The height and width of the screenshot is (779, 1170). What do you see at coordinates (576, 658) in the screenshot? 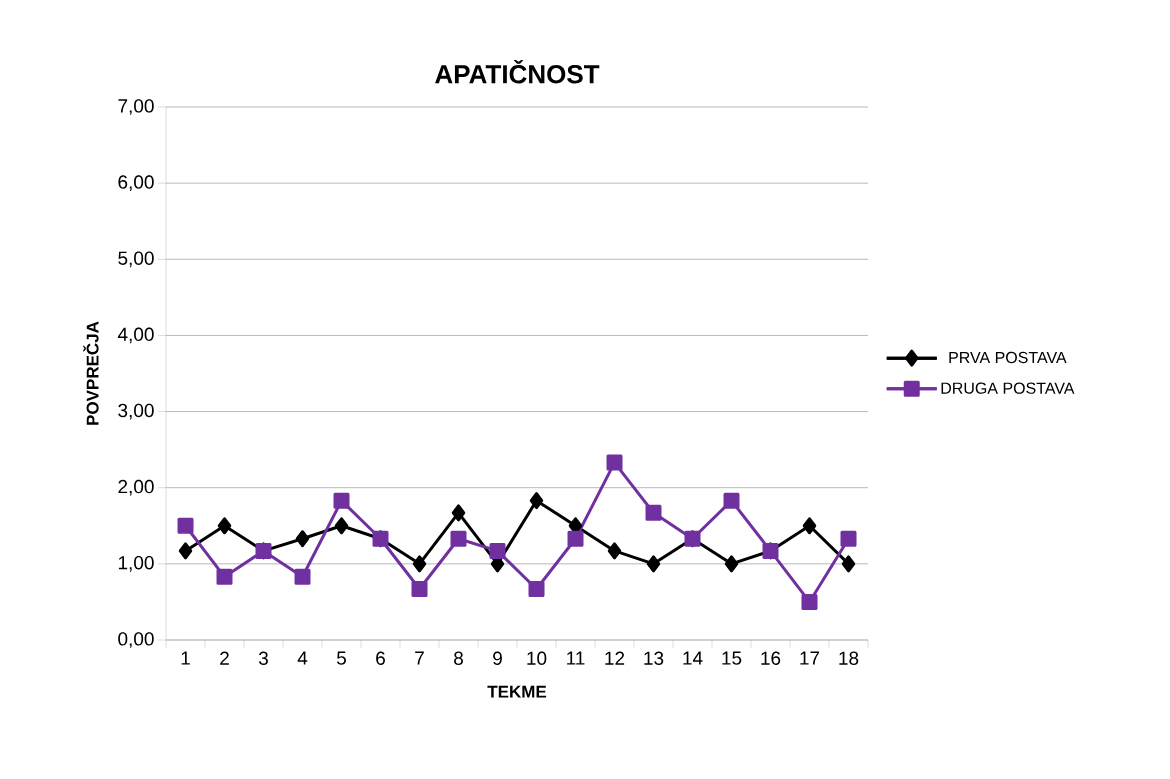
I see `x-tick-label: 11` at bounding box center [576, 658].